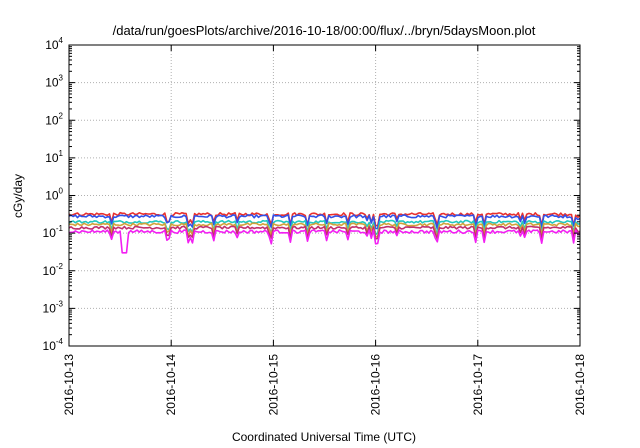  Describe the element at coordinates (171, 385) in the screenshot. I see `x-tick-label: 2016-10-14` at that location.